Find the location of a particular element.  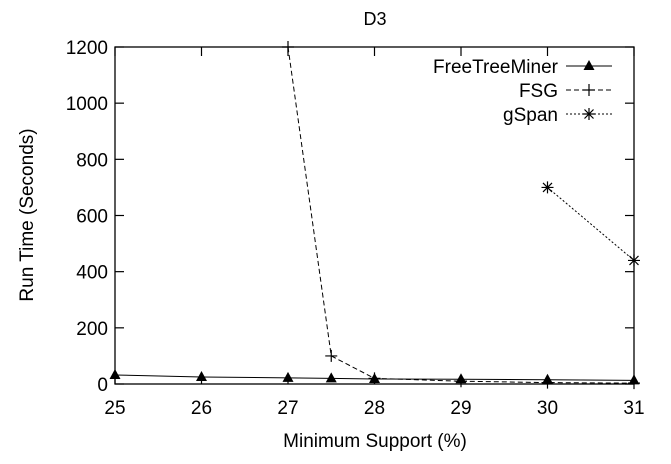

x-tick-label: 26 is located at coordinates (201, 408).